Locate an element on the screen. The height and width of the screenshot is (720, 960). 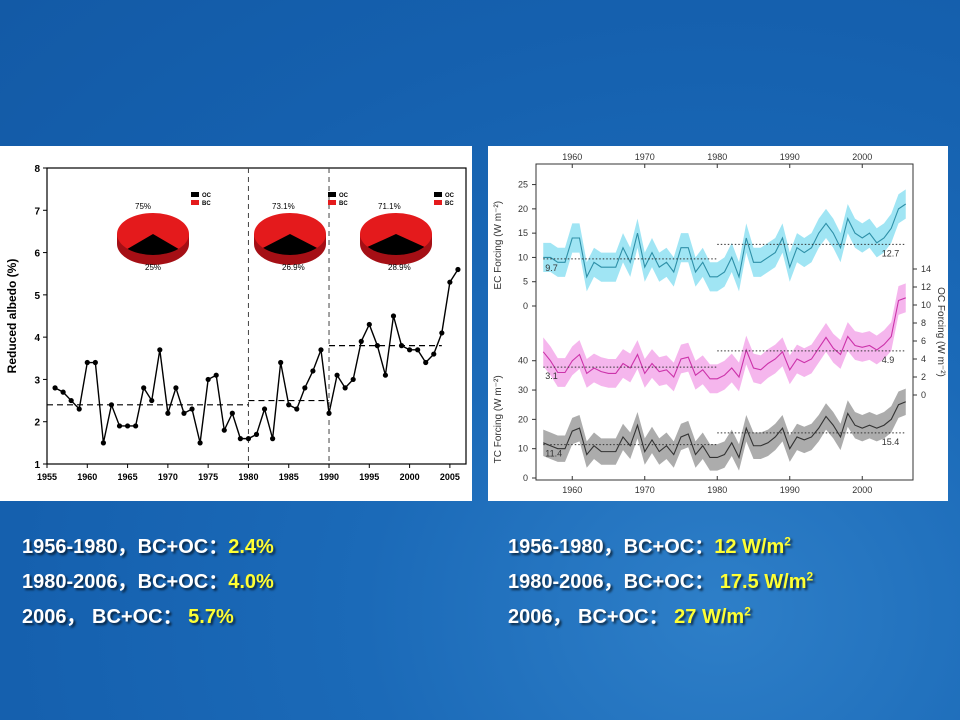
x-tick-label: 1980 is located at coordinates (248, 477).